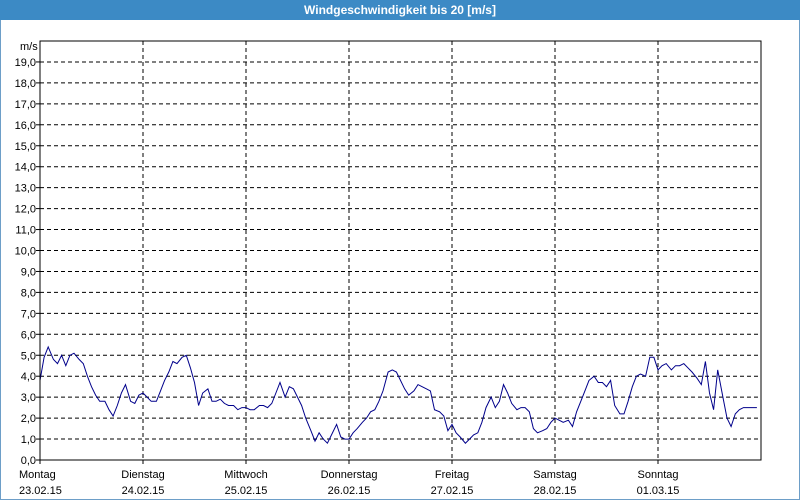  I want to click on y-tick-label: 1,0, so click(28, 440).